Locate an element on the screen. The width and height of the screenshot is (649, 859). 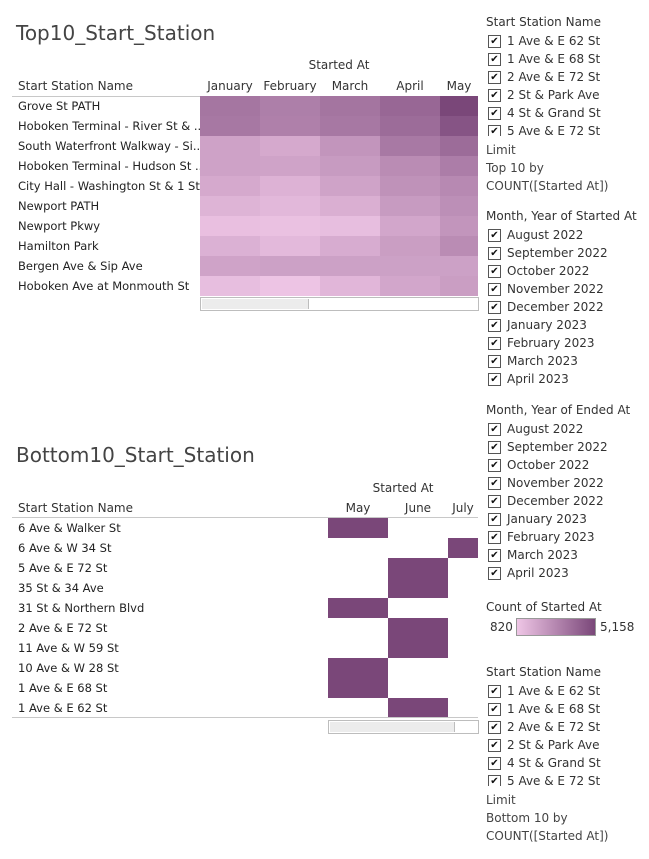
top-row-label: South Waterfront Walkway - Si.. is located at coordinates (109, 146).